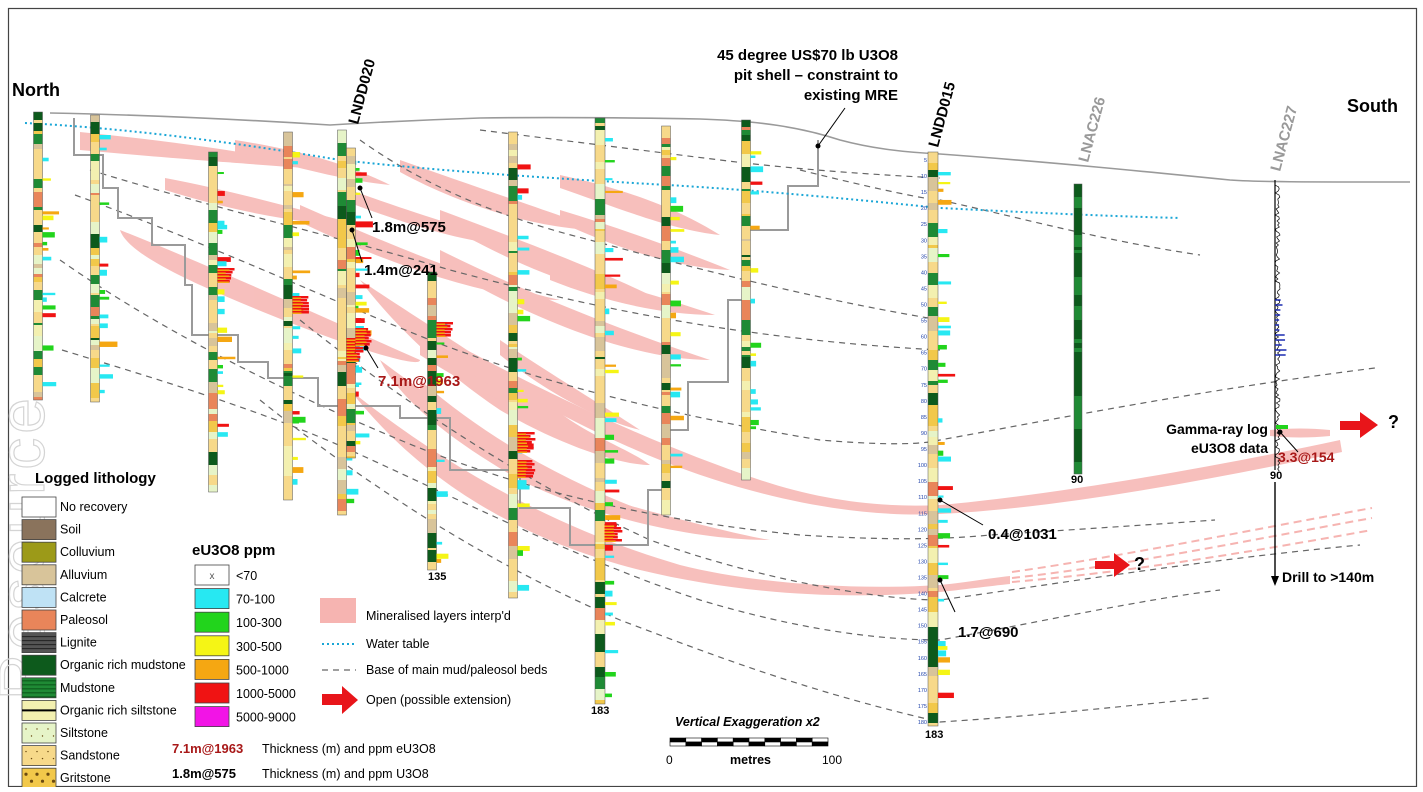 Image resolution: width=1423 pixels, height=792 pixels. What do you see at coordinates (36, 90) in the screenshot?
I see `north-label: North` at bounding box center [36, 90].